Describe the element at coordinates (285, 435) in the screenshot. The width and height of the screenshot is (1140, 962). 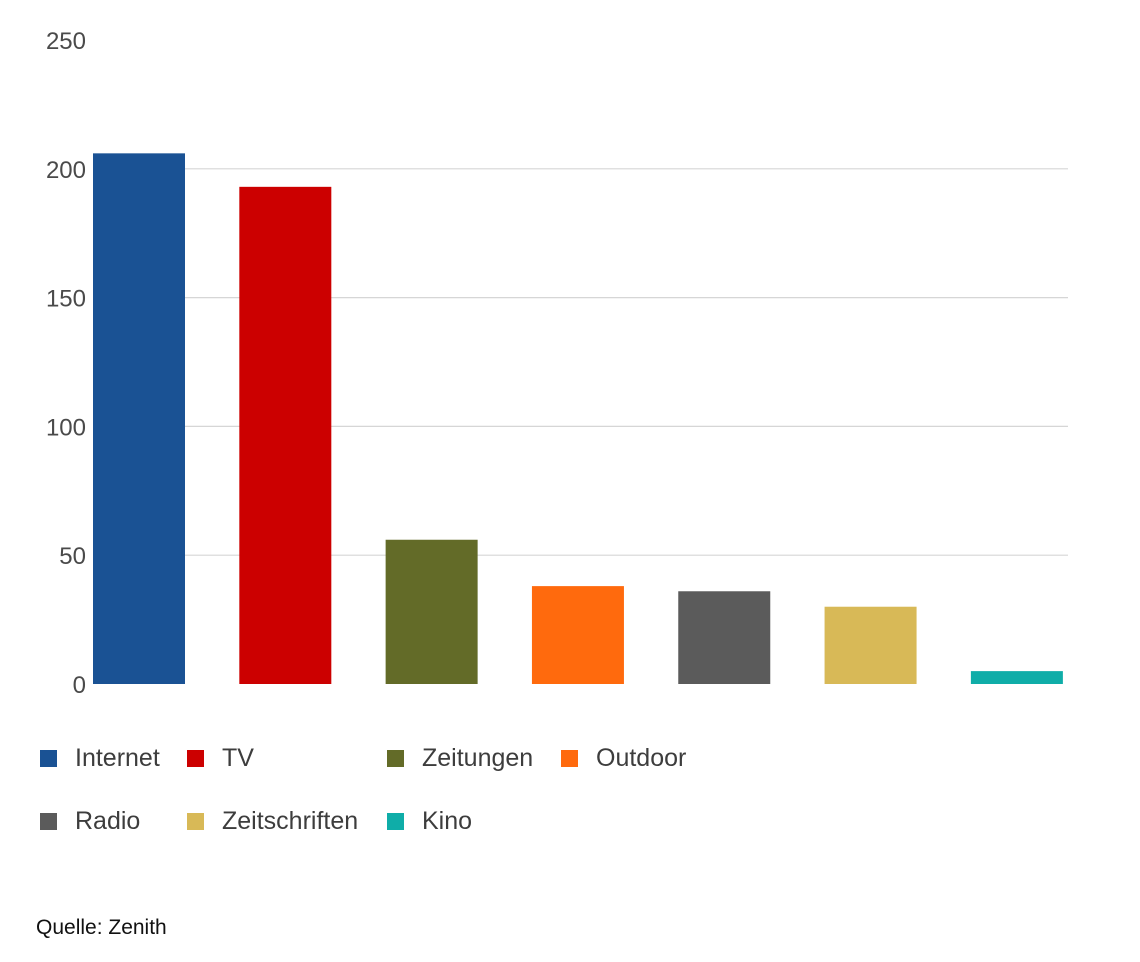
I see `bar-tv` at that location.